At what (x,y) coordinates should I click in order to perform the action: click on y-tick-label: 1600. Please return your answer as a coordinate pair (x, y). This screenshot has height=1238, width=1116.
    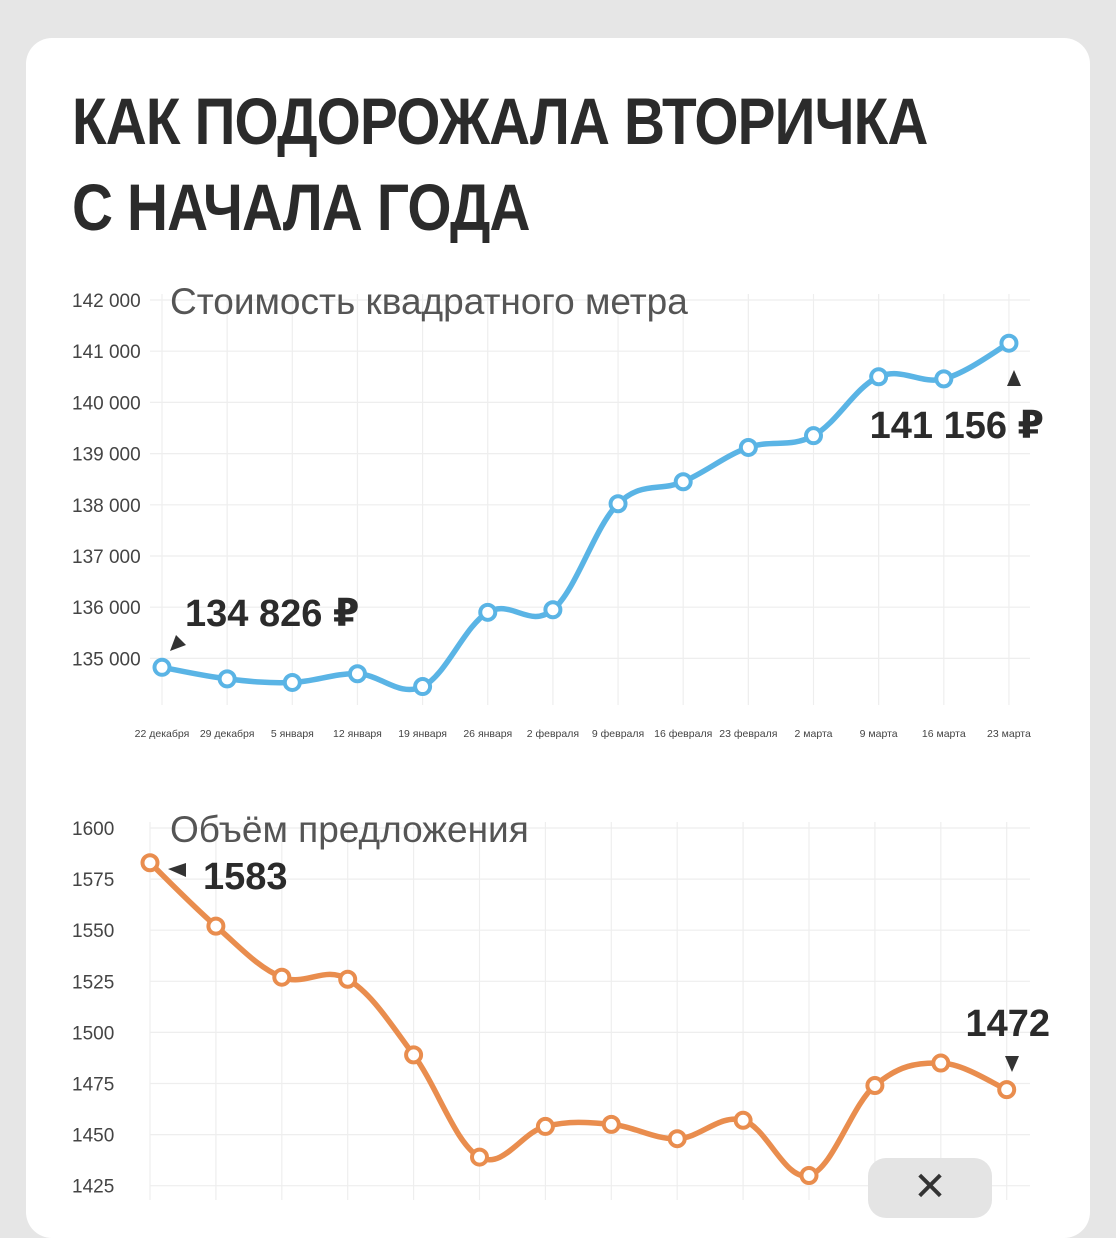
    Looking at the image, I should click on (93, 829).